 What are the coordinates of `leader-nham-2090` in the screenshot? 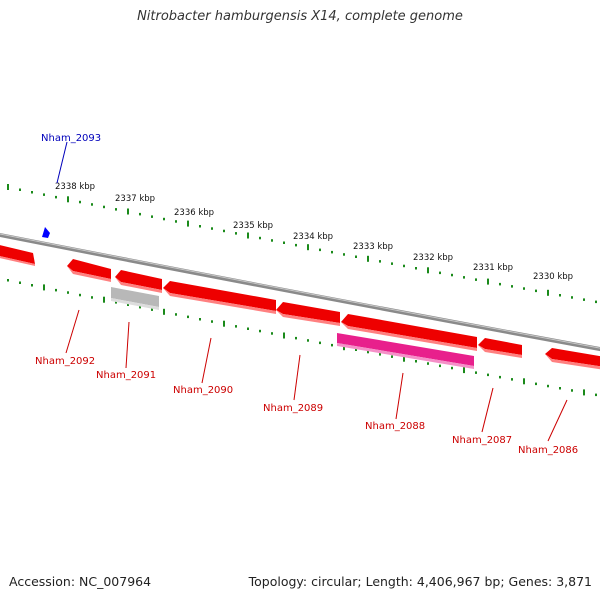 It's located at (206, 360).